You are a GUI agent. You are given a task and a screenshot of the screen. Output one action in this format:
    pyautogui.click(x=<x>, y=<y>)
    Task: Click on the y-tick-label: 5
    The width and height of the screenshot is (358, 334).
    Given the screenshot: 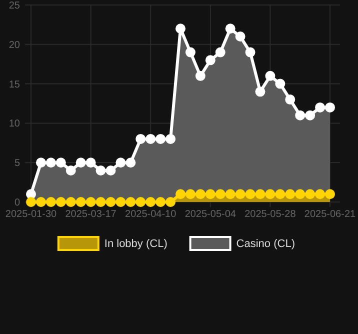 What is the action you would take?
    pyautogui.click(x=17, y=164)
    